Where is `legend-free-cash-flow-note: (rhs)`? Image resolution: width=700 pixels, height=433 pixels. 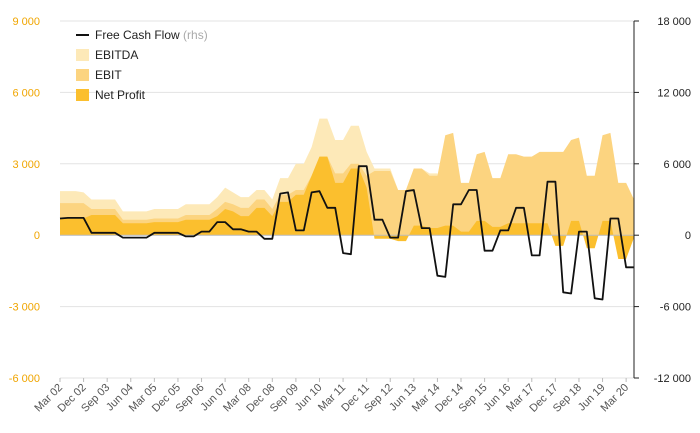 legend-free-cash-flow-note: (rhs) is located at coordinates (194, 35).